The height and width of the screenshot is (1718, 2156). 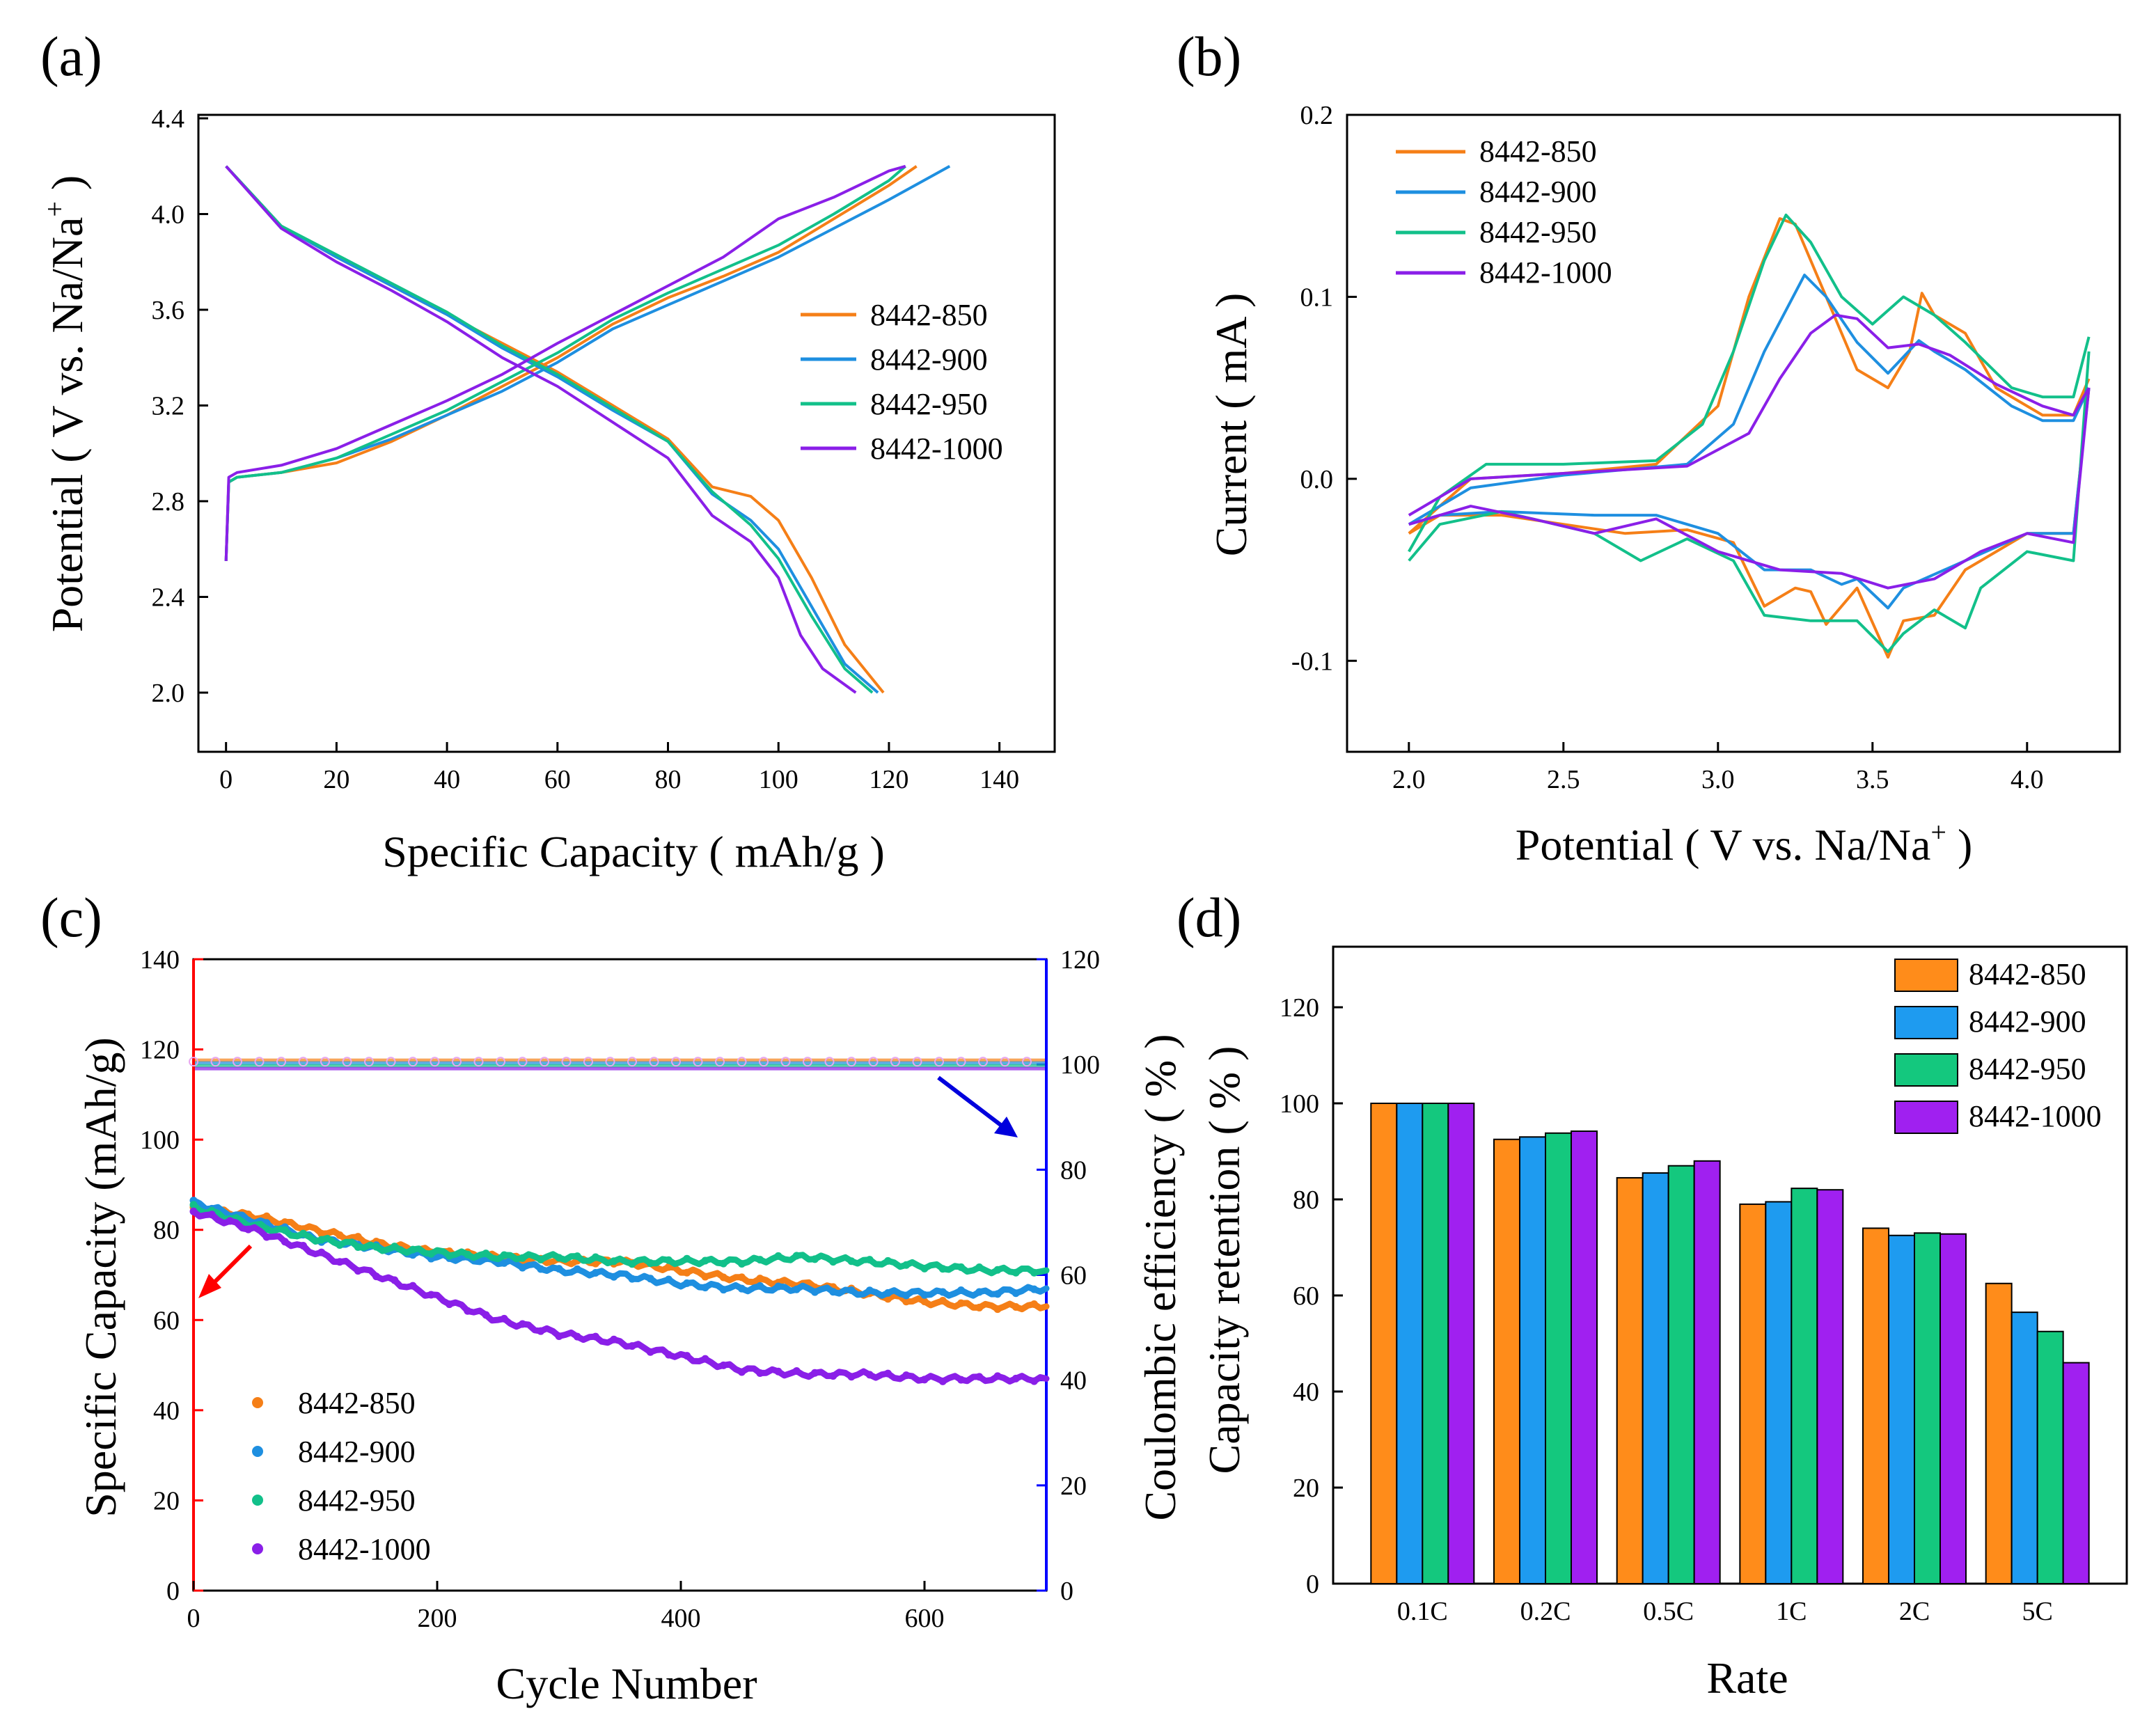 What do you see at coordinates (357, 1500) in the screenshot?
I see `c-legend-label: 8442-950` at bounding box center [357, 1500].